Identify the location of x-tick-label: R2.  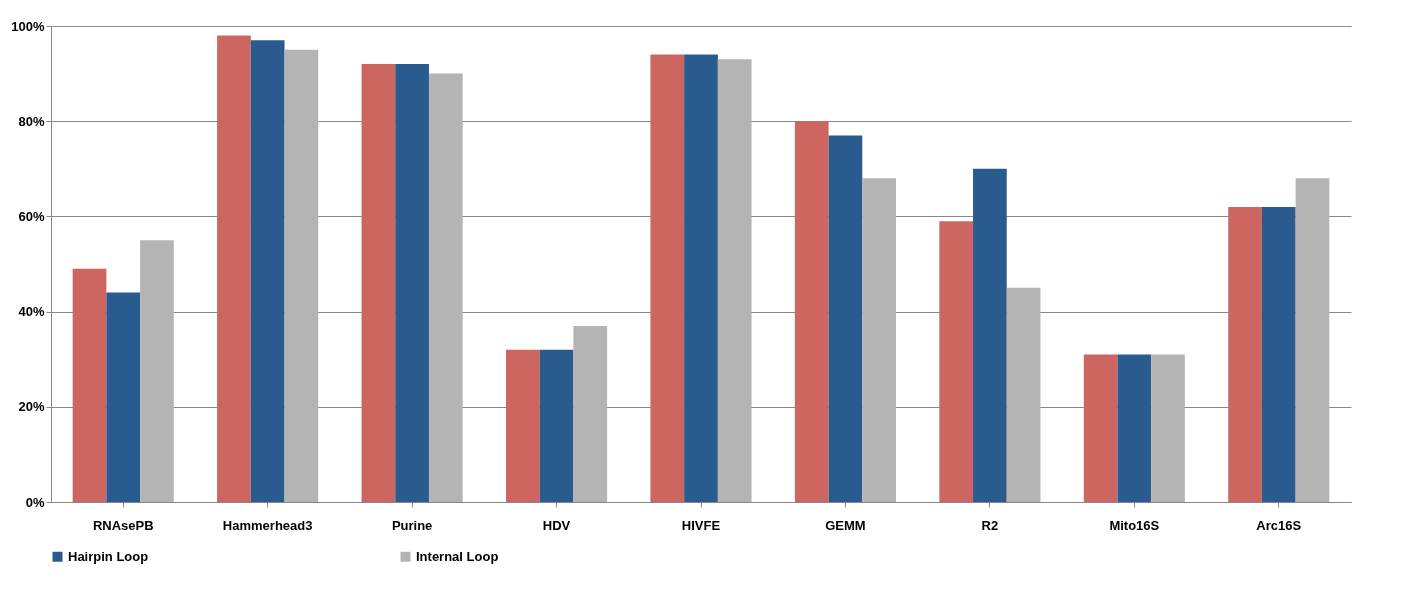
(990, 525).